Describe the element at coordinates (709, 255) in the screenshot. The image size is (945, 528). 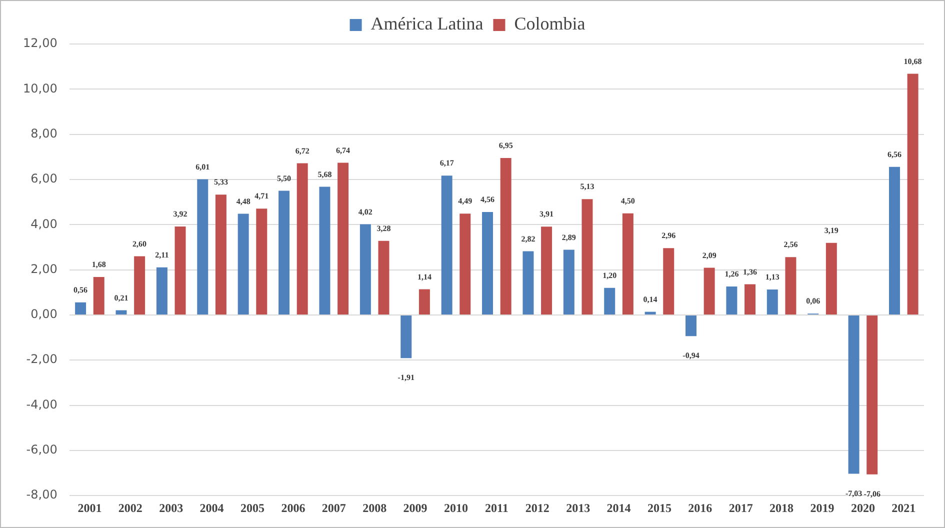
I see `data-label: 2,09` at that location.